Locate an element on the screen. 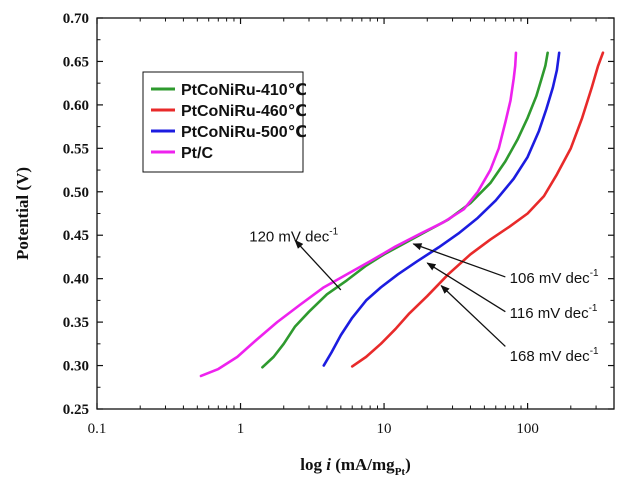  x-tick-label: 100 is located at coordinates (527, 429).